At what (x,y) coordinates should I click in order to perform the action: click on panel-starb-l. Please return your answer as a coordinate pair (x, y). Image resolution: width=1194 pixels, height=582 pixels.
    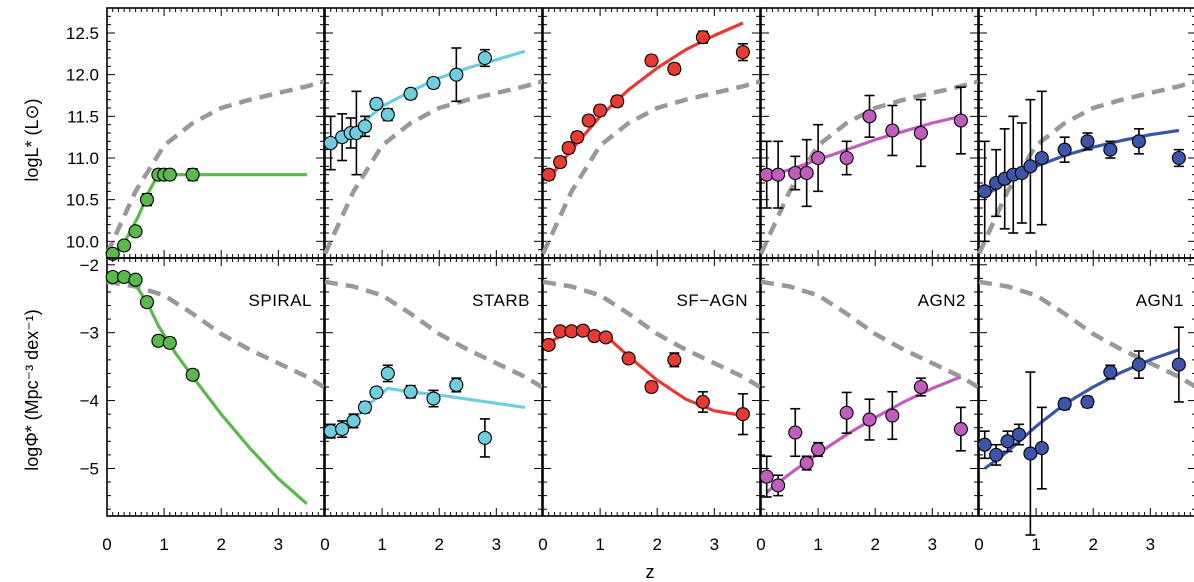
    Looking at the image, I should click on (432, 133).